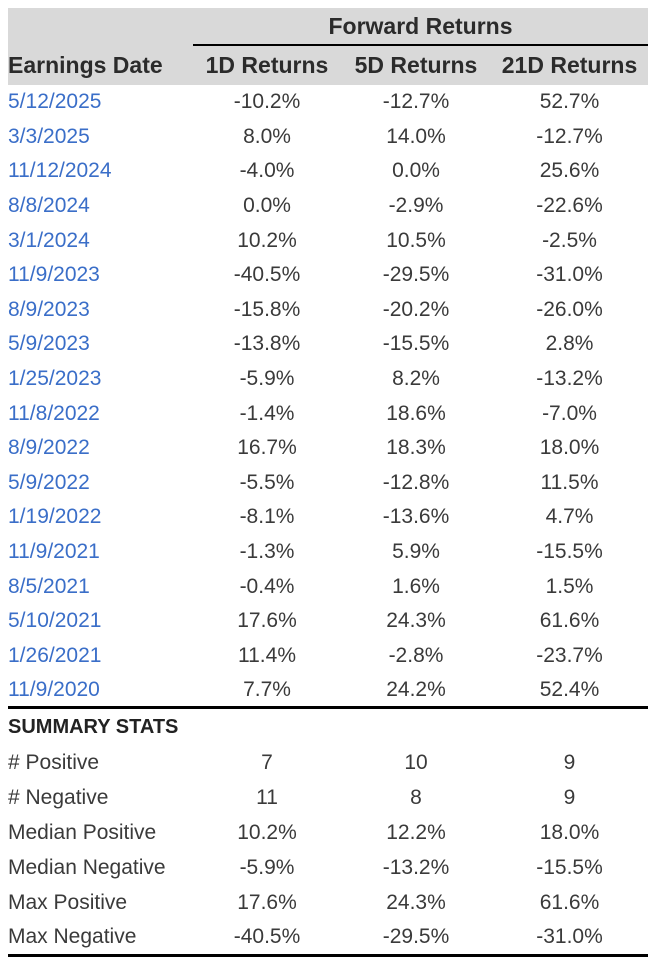 The height and width of the screenshot is (972, 656). What do you see at coordinates (55, 621) in the screenshot?
I see `earnings-date-link: 5/10/2021` at bounding box center [55, 621].